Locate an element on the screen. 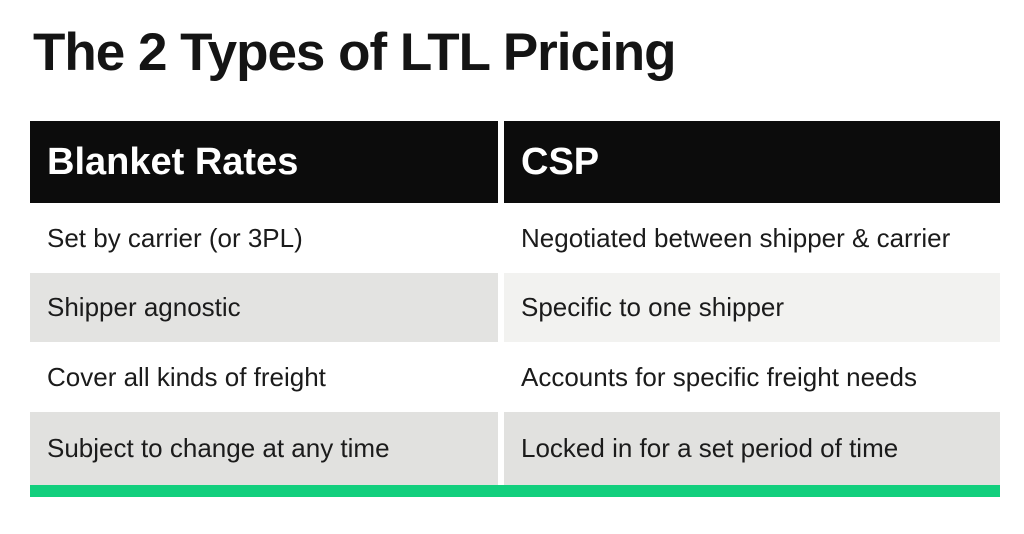  table-header-row: Blanket Rates CSP is located at coordinates (515, 162).